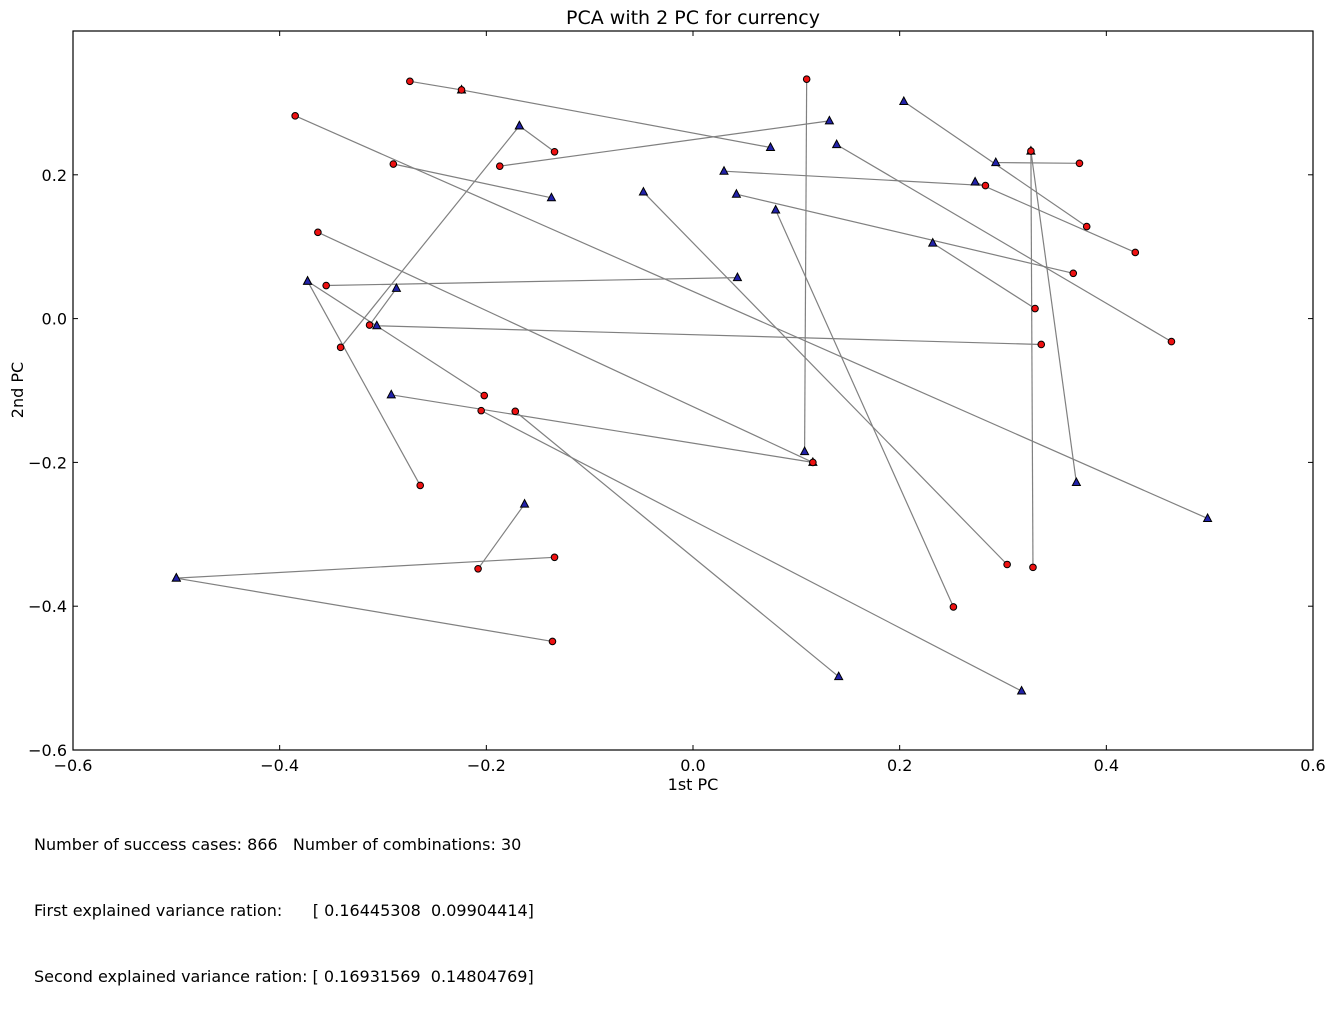  I want to click on x-axis-label: 1st PC, so click(693, 782).